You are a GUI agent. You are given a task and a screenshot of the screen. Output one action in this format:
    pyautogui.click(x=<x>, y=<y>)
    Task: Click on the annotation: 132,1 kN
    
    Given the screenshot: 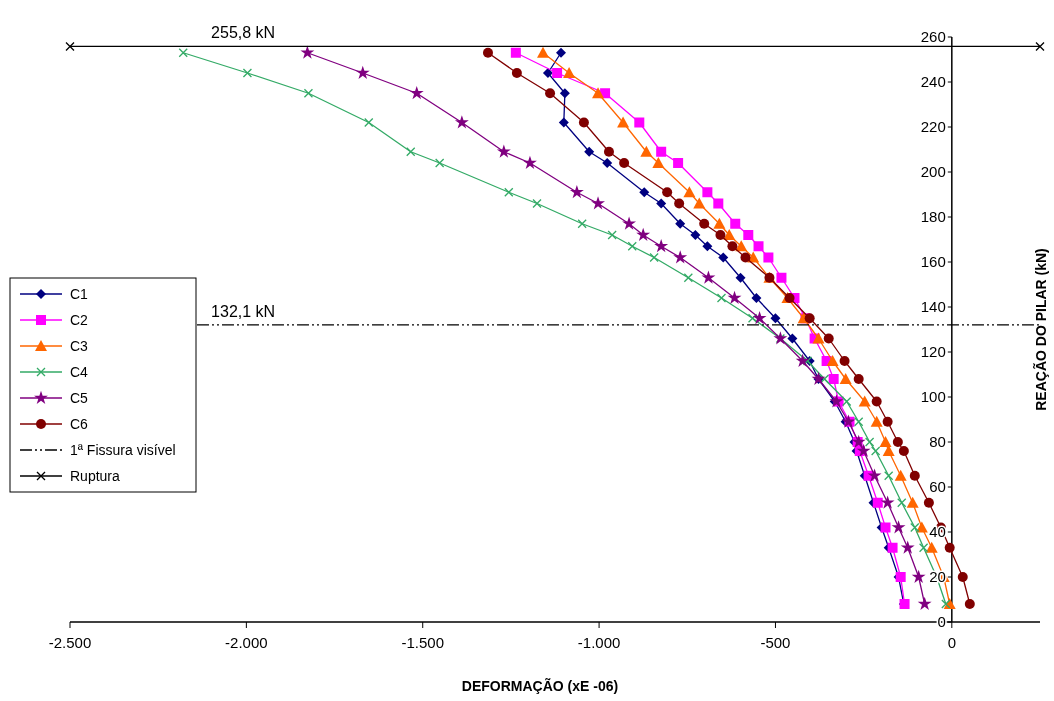 What is the action you would take?
    pyautogui.click(x=243, y=311)
    